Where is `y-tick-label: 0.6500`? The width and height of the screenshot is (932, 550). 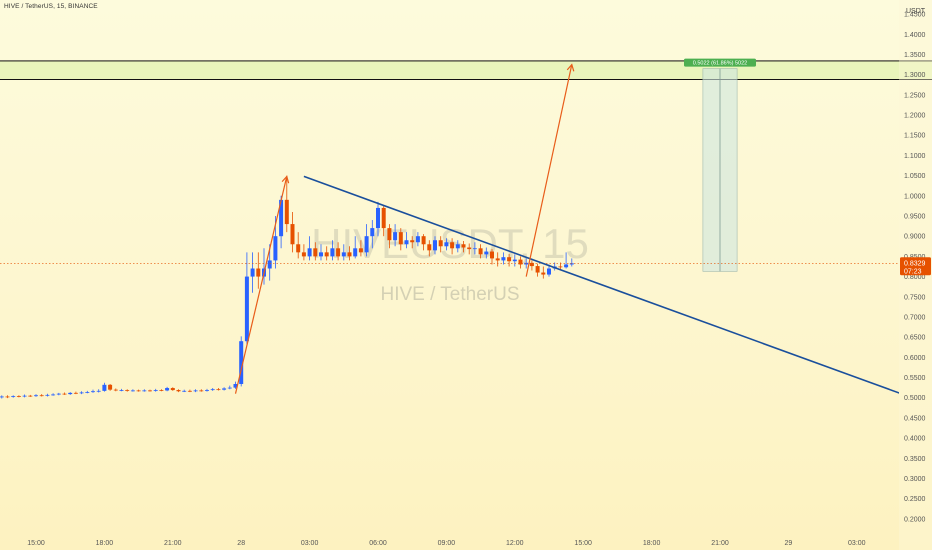 y-tick-label: 0.6500 is located at coordinates (915, 338).